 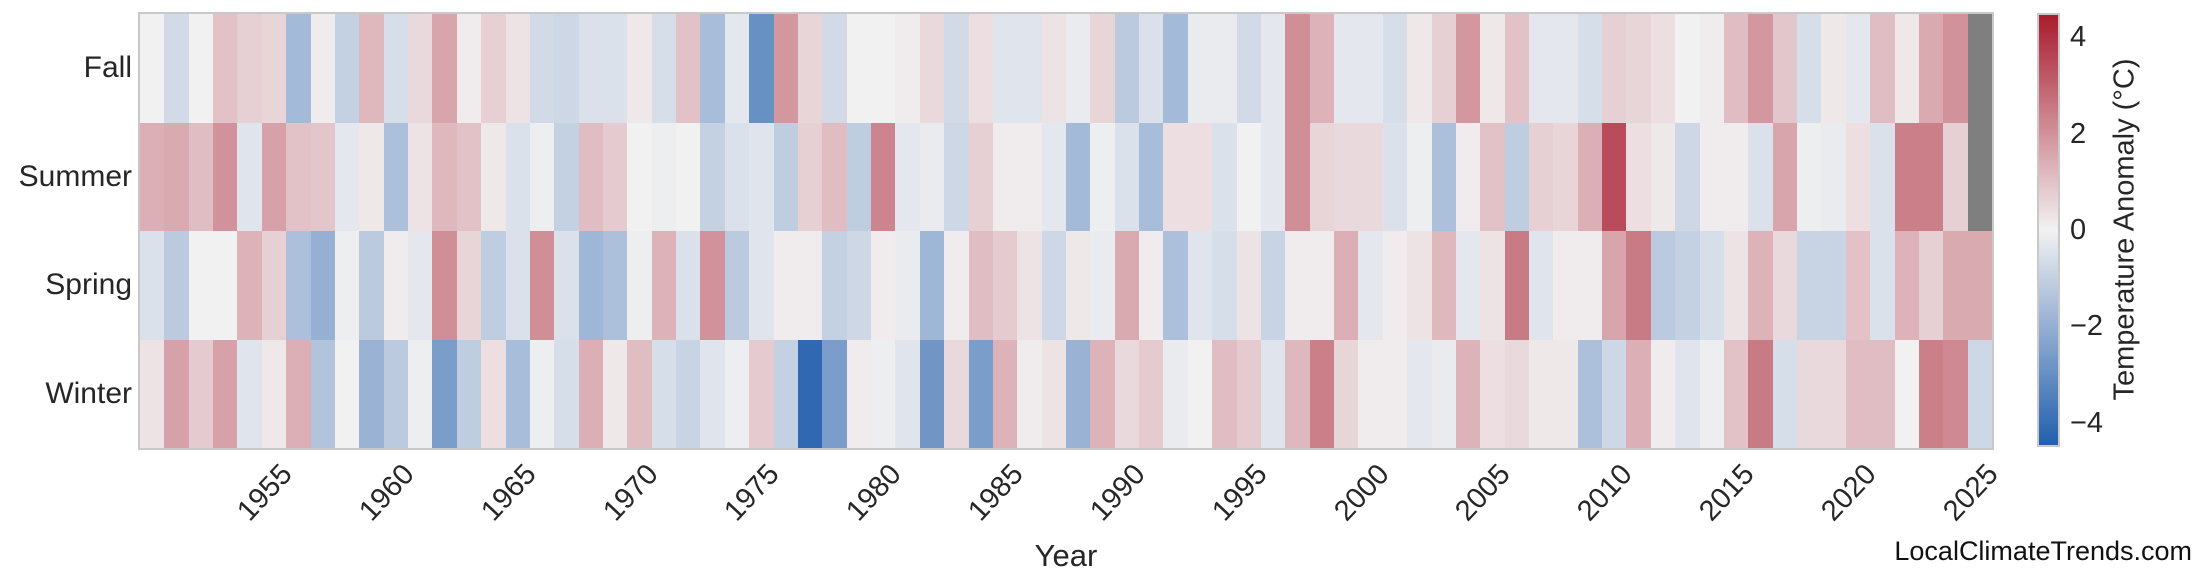 I want to click on colorbar-tick-label: 2, so click(x=2078, y=133).